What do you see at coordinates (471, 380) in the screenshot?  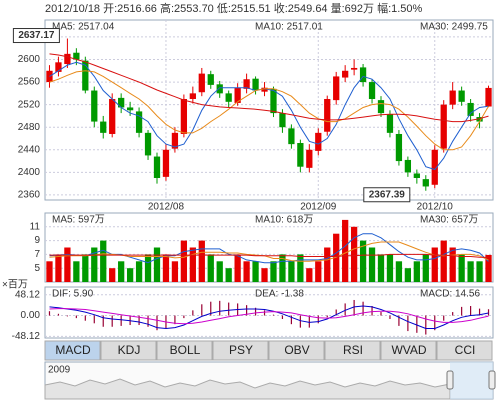 I see `overview-window` at bounding box center [471, 380].